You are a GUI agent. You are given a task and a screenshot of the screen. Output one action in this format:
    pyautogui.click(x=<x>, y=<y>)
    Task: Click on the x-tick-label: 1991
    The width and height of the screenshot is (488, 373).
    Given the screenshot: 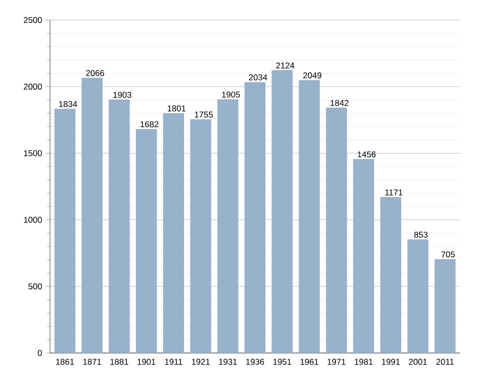 What is the action you would take?
    pyautogui.click(x=391, y=361)
    